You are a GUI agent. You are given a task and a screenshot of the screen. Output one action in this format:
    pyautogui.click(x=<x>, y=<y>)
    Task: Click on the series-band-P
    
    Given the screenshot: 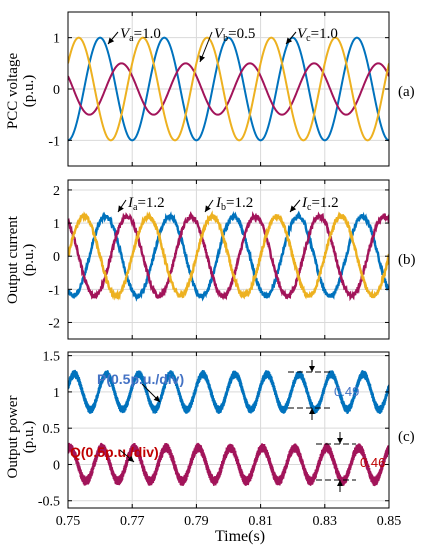 What is the action you would take?
    pyautogui.click(x=228, y=391)
    